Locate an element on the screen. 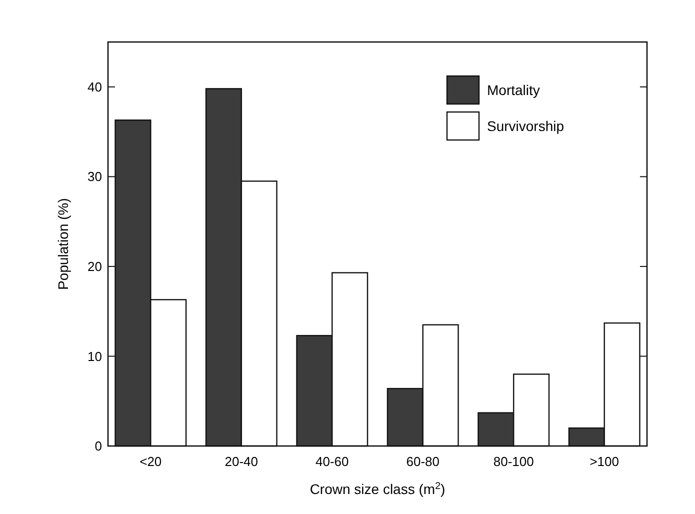 The height and width of the screenshot is (514, 695). x-tick-label: 40-60 is located at coordinates (332, 461).